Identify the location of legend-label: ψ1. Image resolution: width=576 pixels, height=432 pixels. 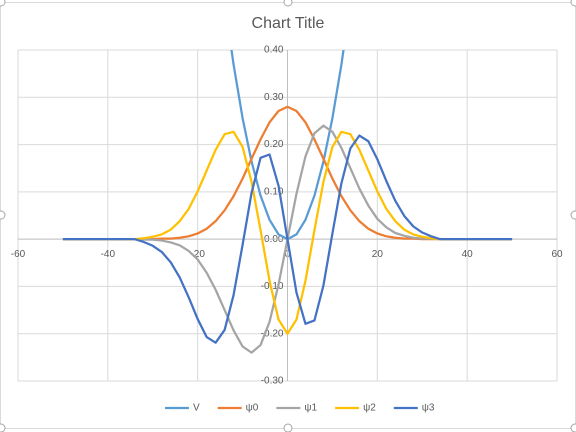
(310, 408).